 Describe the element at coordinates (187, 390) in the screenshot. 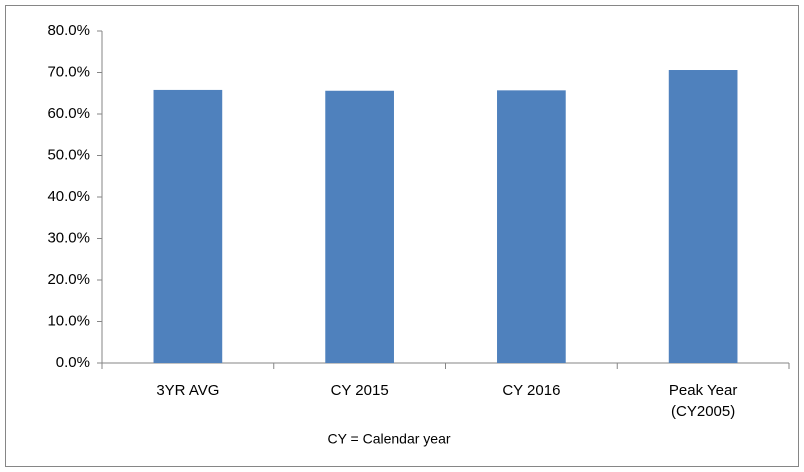

I see `x-tick-label: 3YR AVG` at that location.